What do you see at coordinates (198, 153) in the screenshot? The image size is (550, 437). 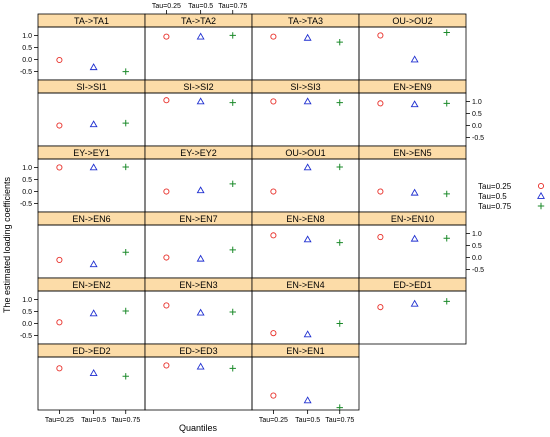 I see `strip-title: EY->EY2` at bounding box center [198, 153].